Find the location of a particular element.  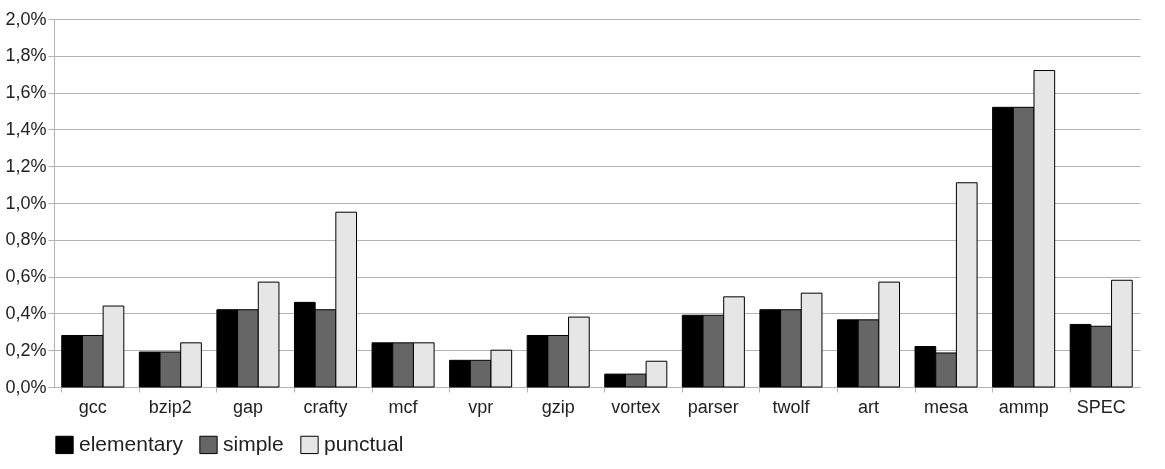

x-tick-label: SPEC is located at coordinates (1101, 406).